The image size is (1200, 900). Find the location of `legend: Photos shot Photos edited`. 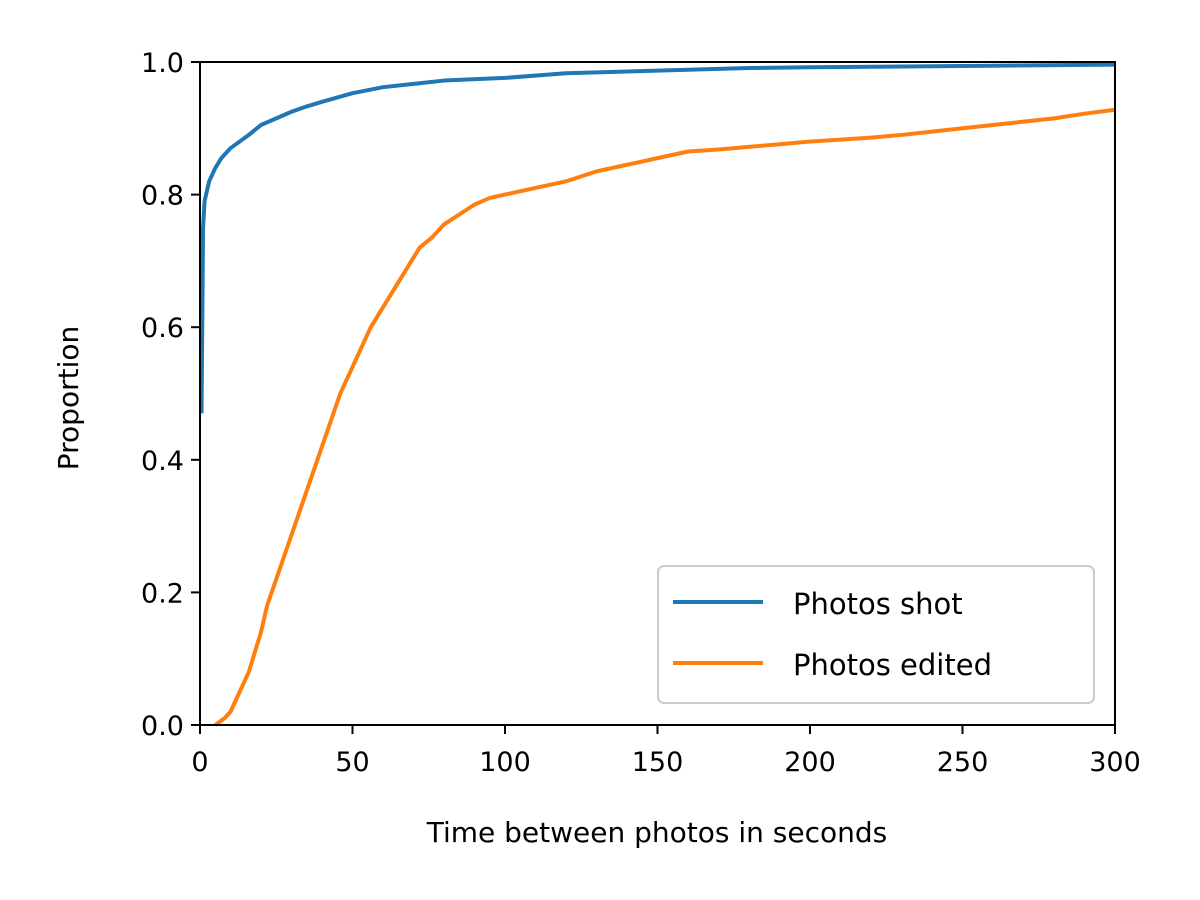

legend: Photos shot Photos edited is located at coordinates (876, 634).